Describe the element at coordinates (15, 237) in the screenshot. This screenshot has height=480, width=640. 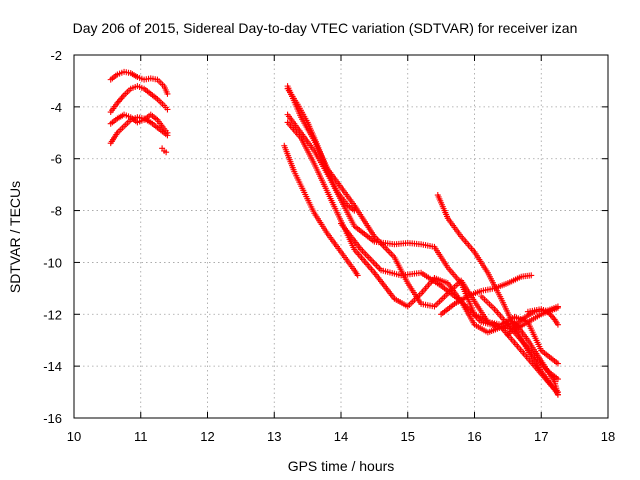
I see `y-axis-label: SDTVAR / TECUs` at that location.